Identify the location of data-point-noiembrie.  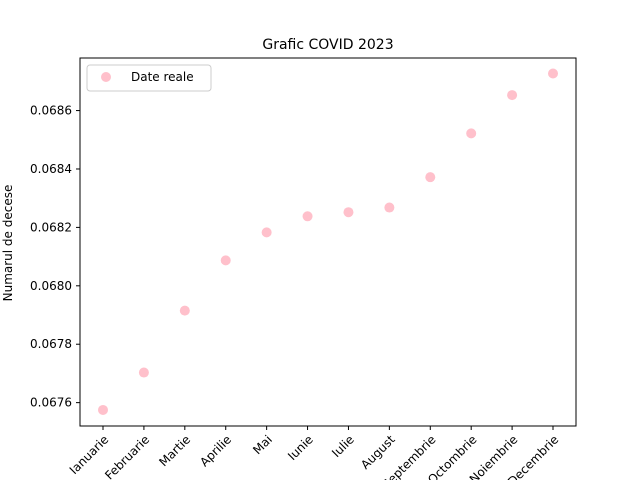
(512, 95).